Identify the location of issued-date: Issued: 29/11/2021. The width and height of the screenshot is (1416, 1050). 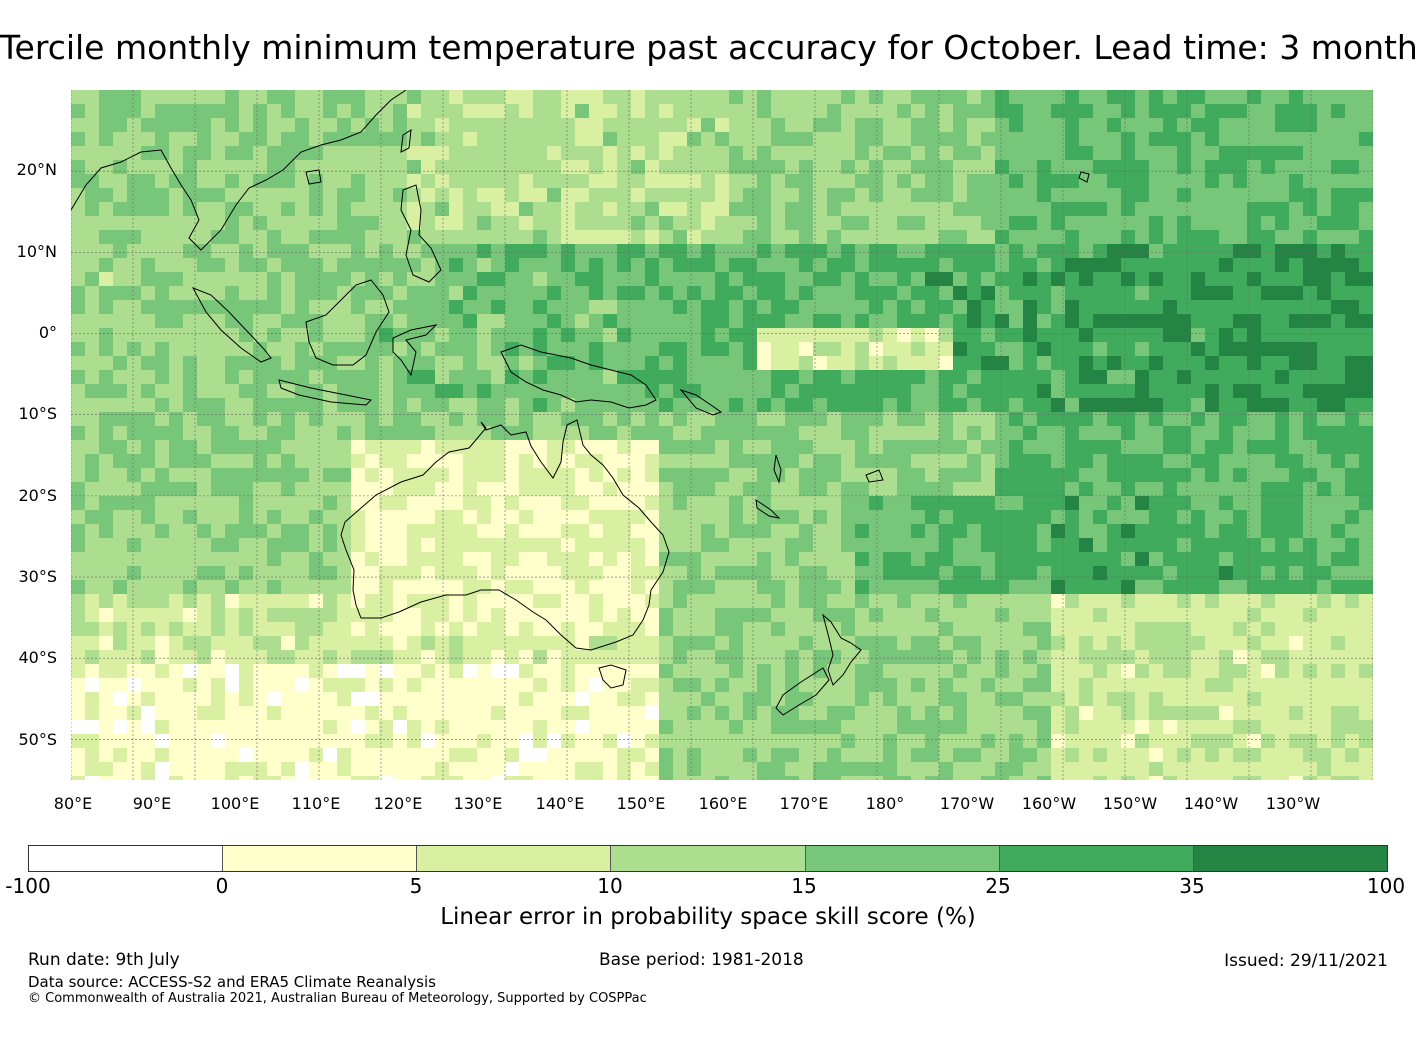
(1306, 961).